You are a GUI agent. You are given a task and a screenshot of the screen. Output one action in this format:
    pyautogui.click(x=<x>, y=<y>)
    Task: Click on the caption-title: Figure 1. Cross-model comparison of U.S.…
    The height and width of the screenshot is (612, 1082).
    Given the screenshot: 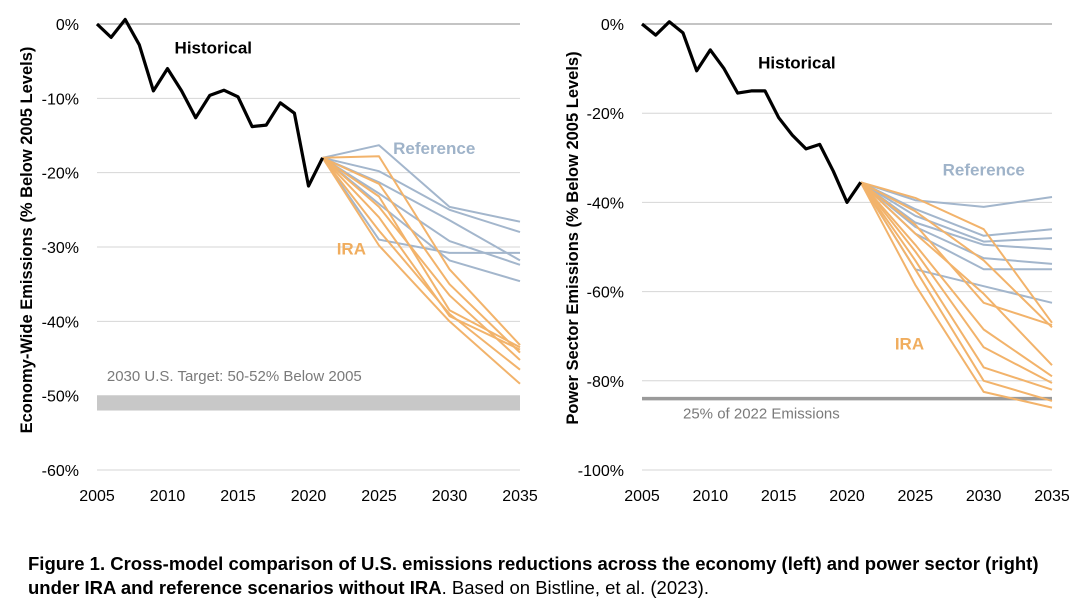 What is the action you would take?
    pyautogui.click(x=533, y=575)
    